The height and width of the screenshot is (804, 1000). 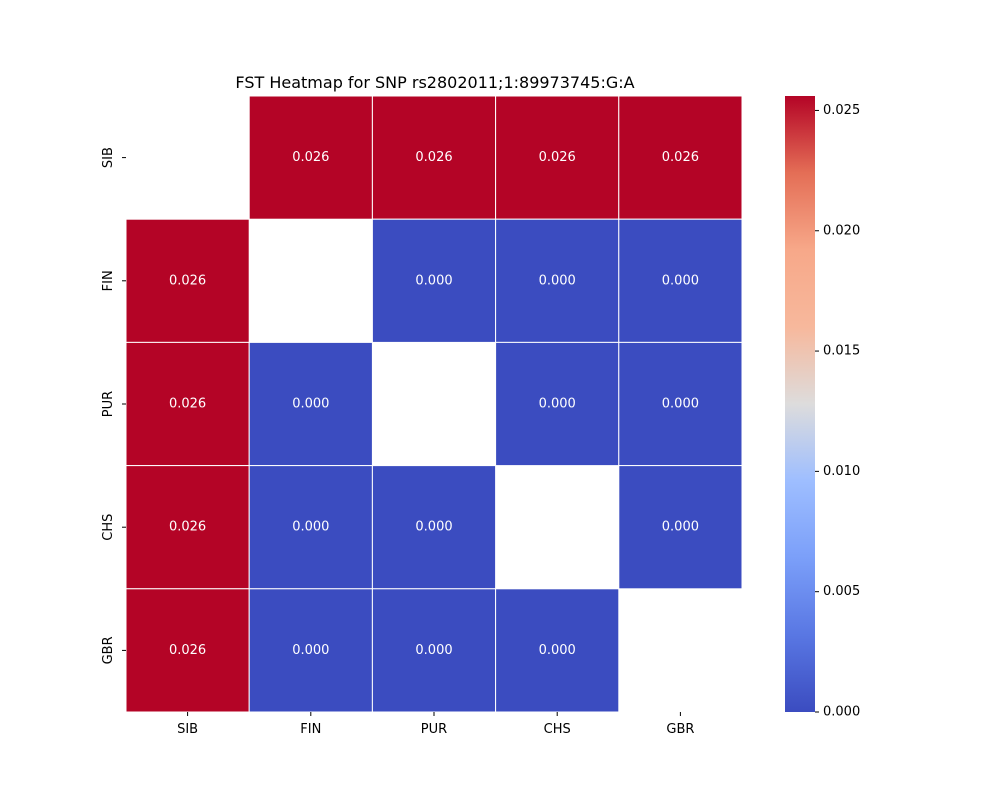 I want to click on x-axis: SIB FIN PUR CHS GBR, so click(x=435, y=724).